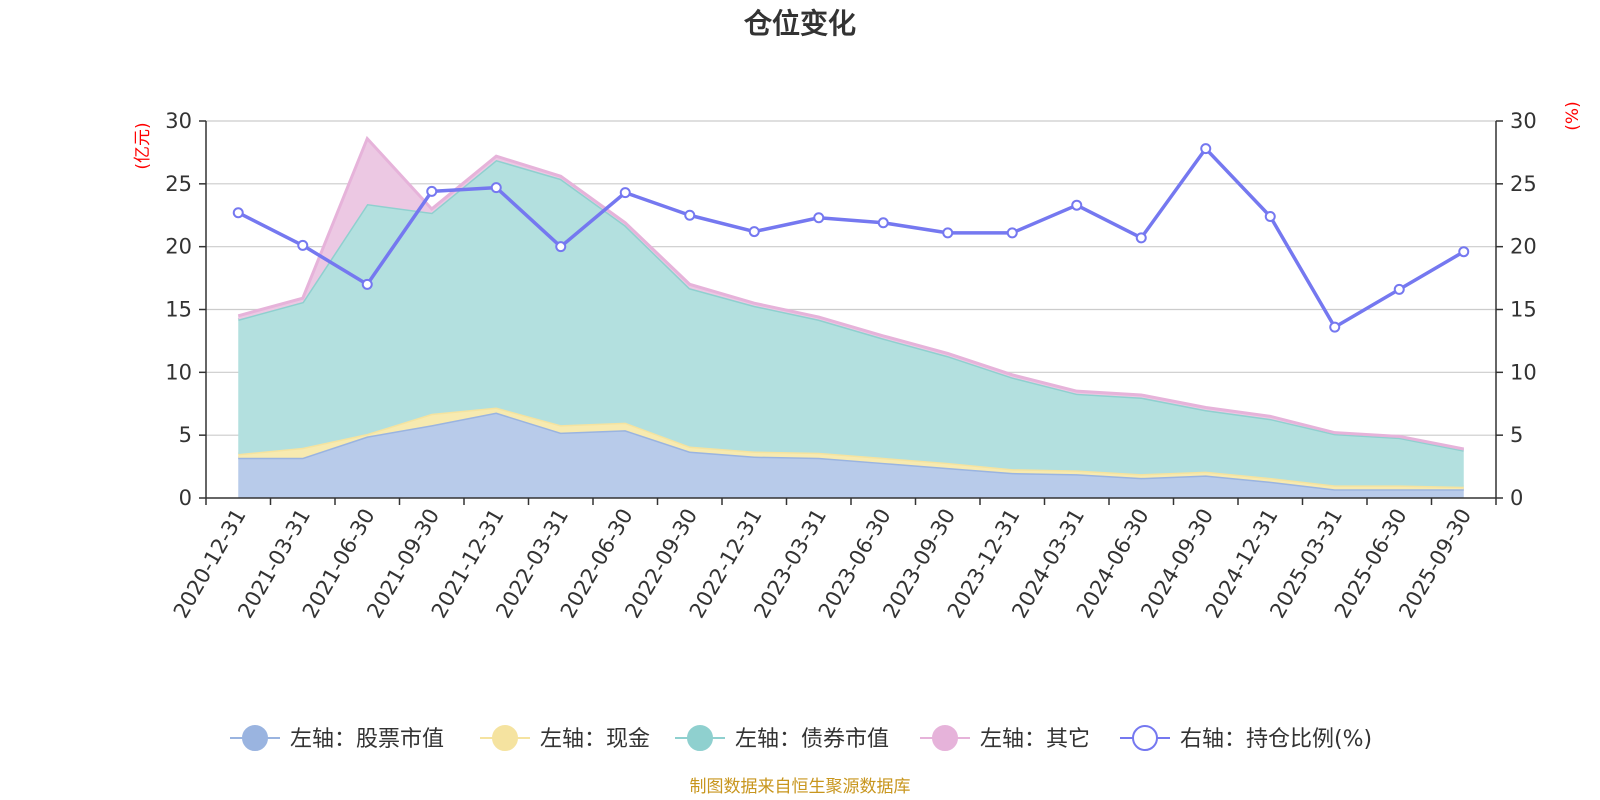 Image resolution: width=1600 pixels, height=800 pixels. Describe the element at coordinates (800, 787) in the screenshot. I see `source-note: 制图数据来自恒生聚源数据库` at that location.